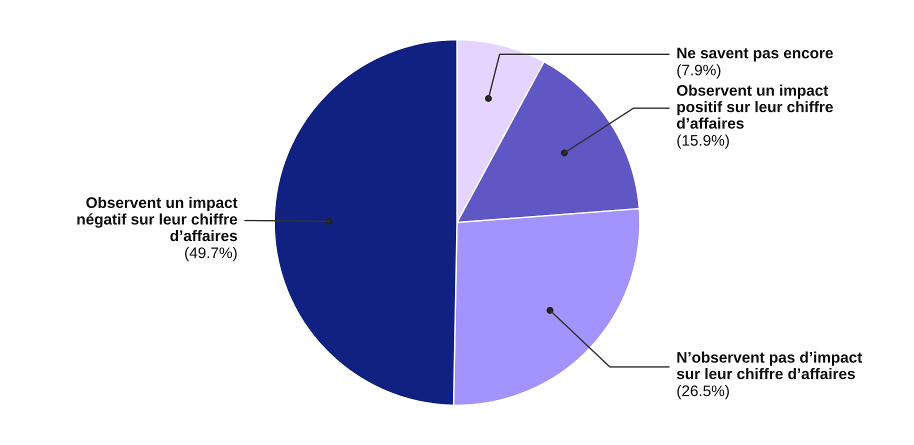 The width and height of the screenshot is (914, 445). What do you see at coordinates (157, 219) in the screenshot?
I see `slice-label: Observent un impact négatif sur leur chiffre d’affaires` at bounding box center [157, 219].